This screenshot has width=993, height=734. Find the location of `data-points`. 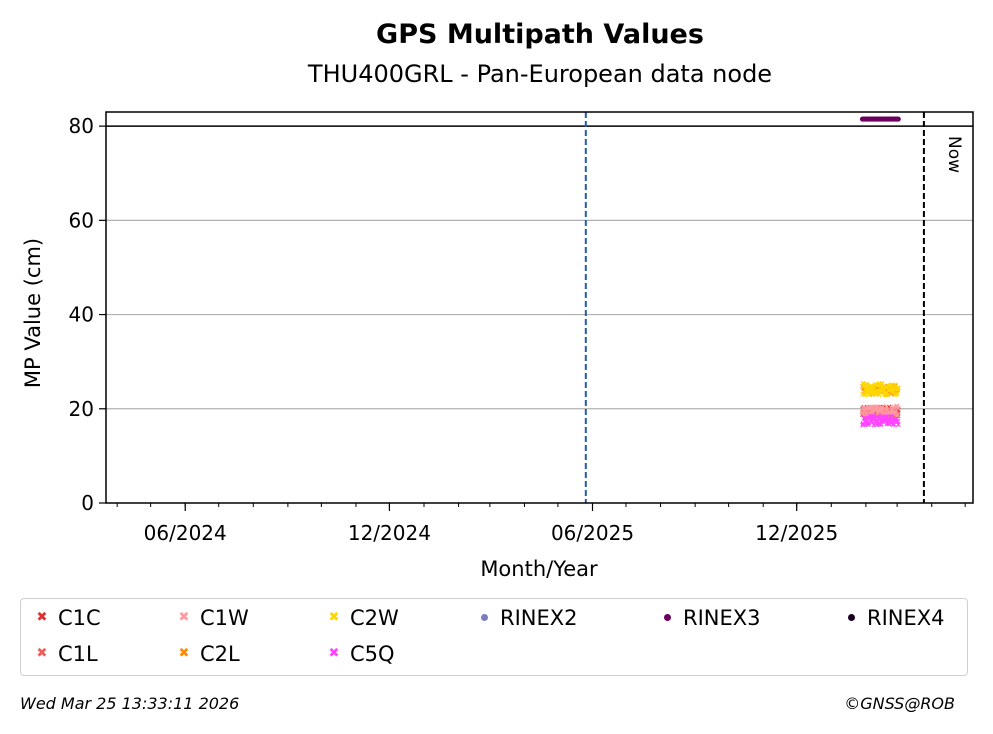

data-points is located at coordinates (880, 272).